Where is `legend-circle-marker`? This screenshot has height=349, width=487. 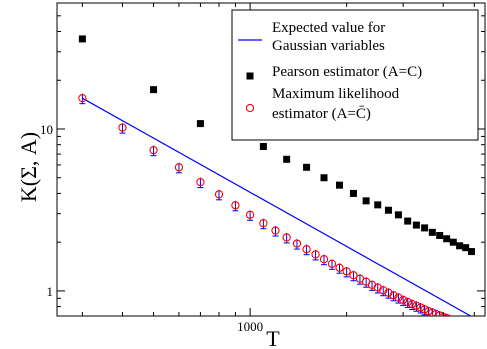 legend-circle-marker is located at coordinates (250, 108).